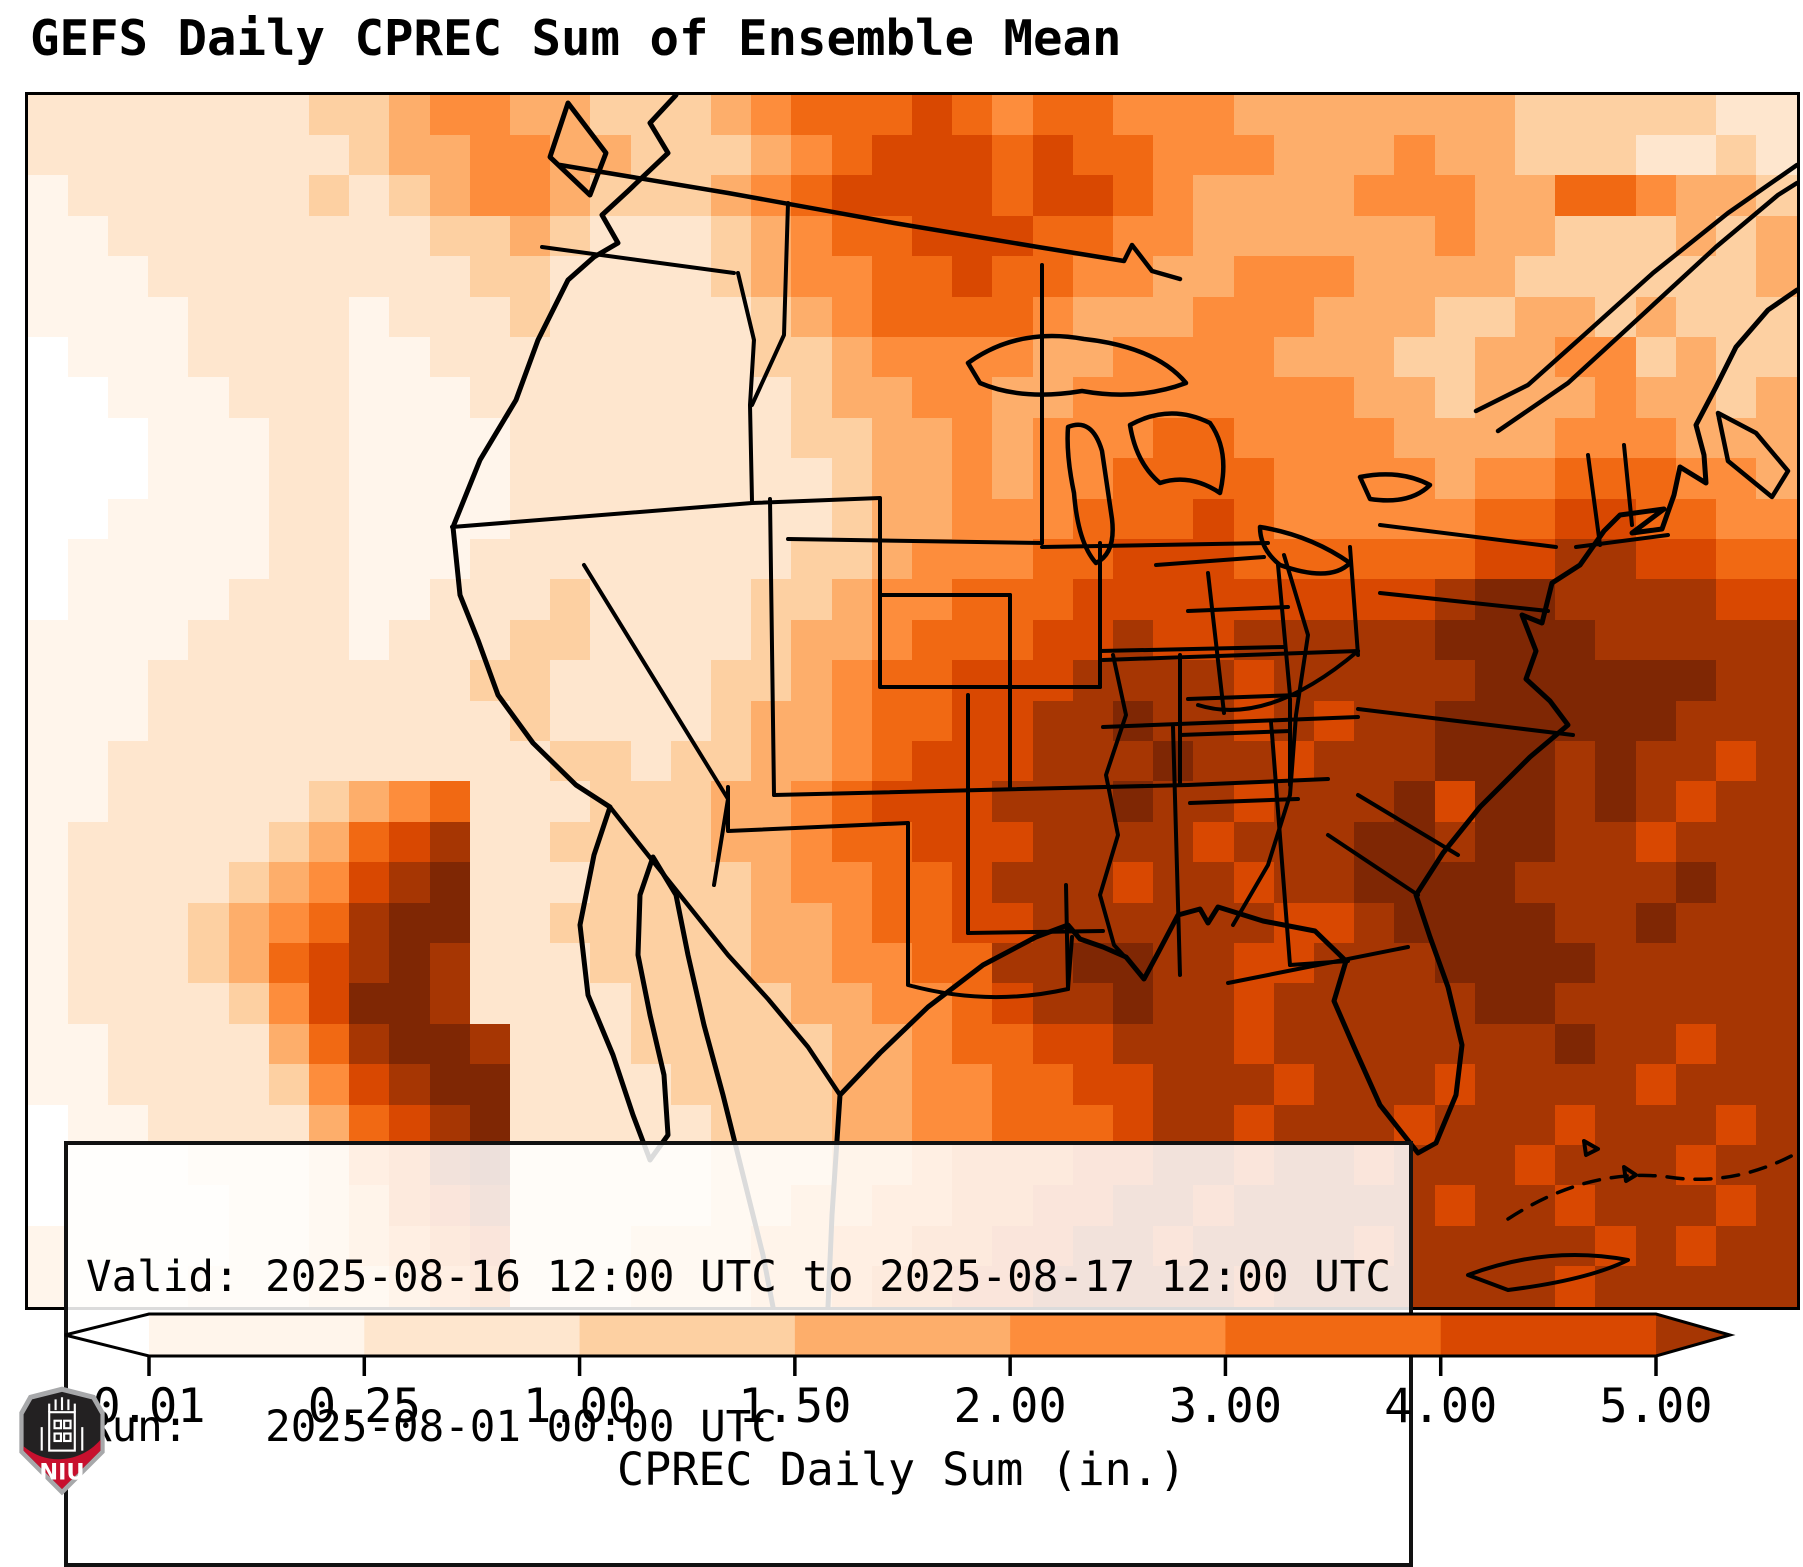 Image resolution: width=1803 pixels, height=1567 pixels. Describe the element at coordinates (364, 1406) in the screenshot. I see `colorbar-tick-label: 0.25` at that location.